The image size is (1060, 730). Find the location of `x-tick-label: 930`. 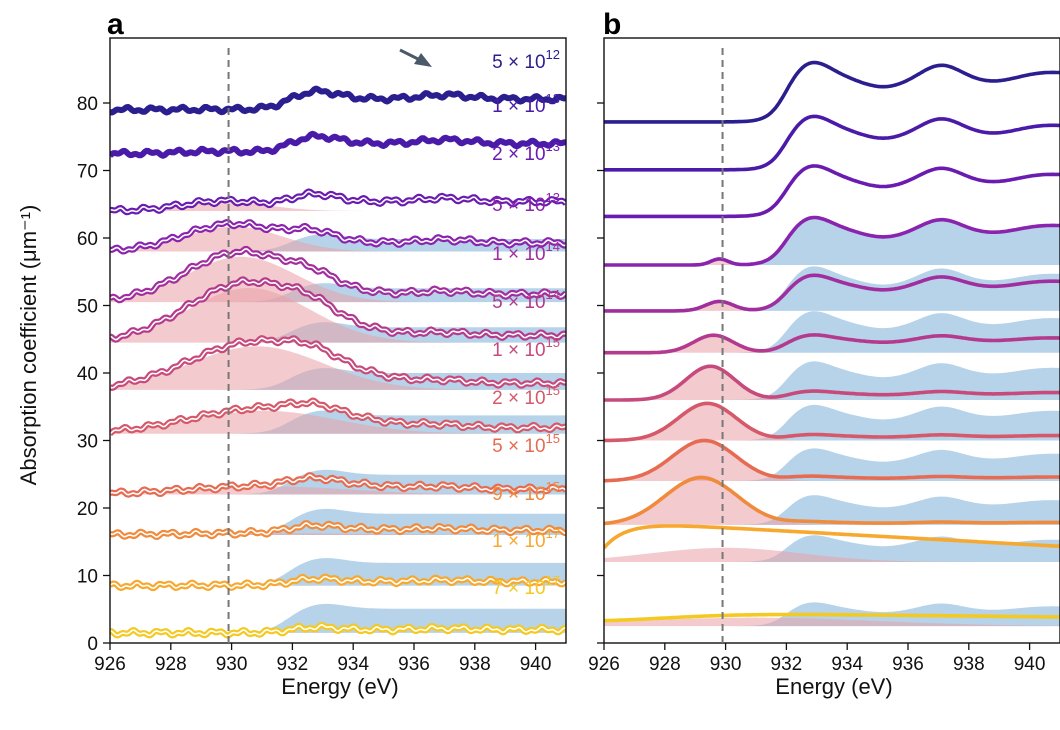

x-tick-label: 930 is located at coordinates (726, 664).